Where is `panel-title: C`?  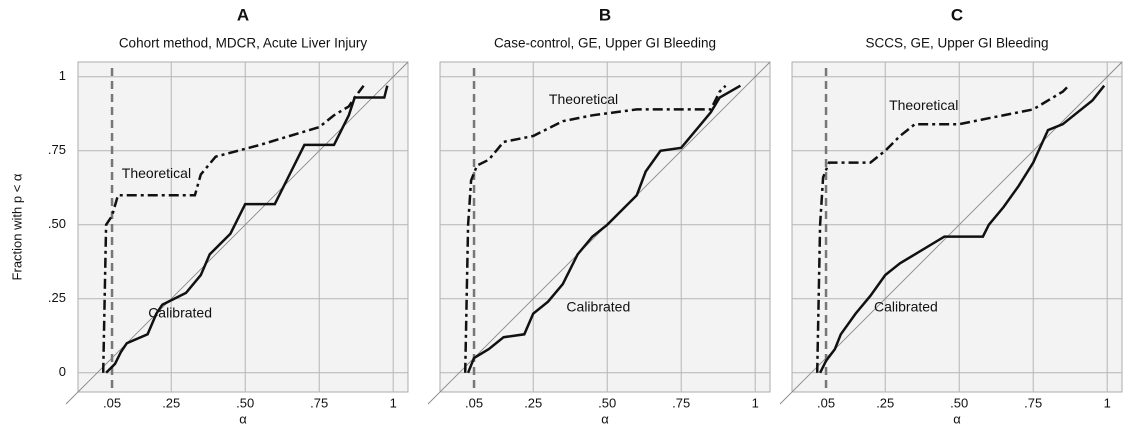 panel-title: C is located at coordinates (957, 14).